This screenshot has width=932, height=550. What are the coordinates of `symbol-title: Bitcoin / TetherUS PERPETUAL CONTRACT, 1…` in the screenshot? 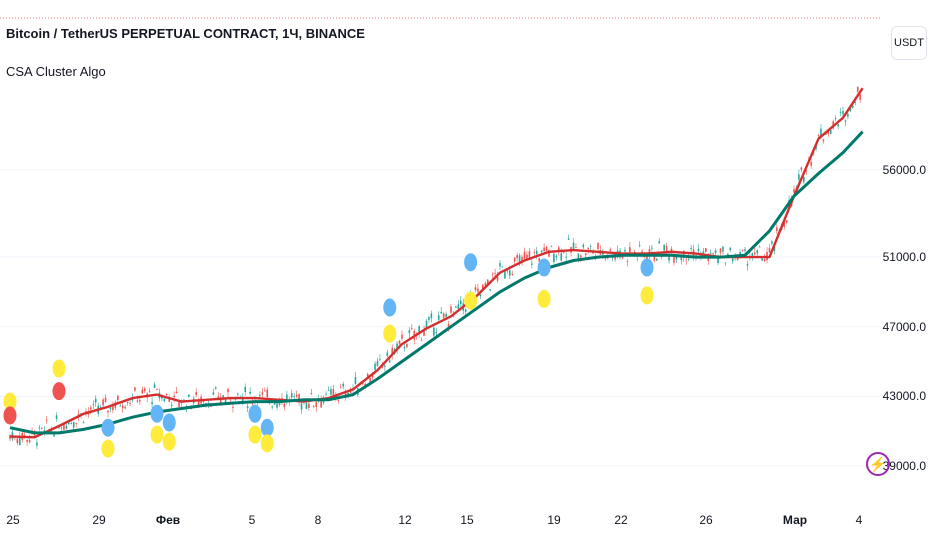 It's located at (185, 33).